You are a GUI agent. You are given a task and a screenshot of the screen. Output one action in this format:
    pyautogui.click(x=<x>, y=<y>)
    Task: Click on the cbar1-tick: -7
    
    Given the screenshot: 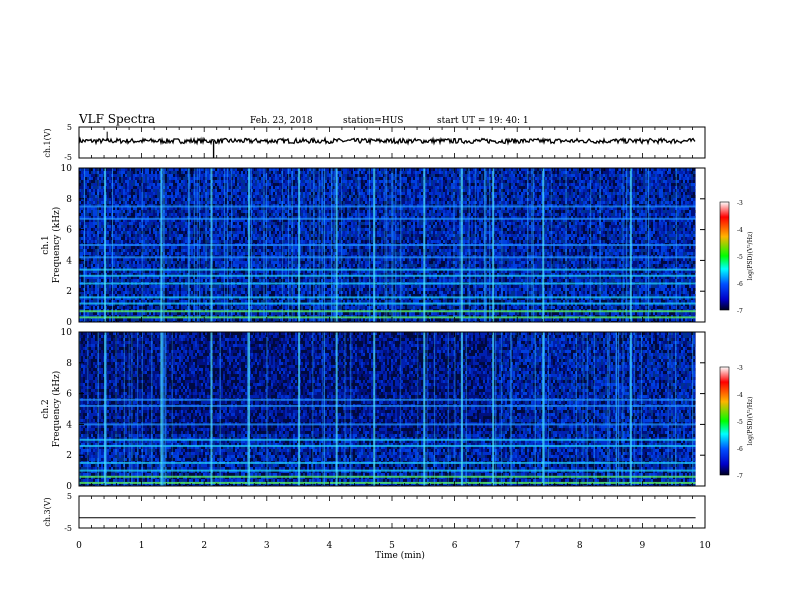 What is the action you would take?
    pyautogui.click(x=740, y=311)
    